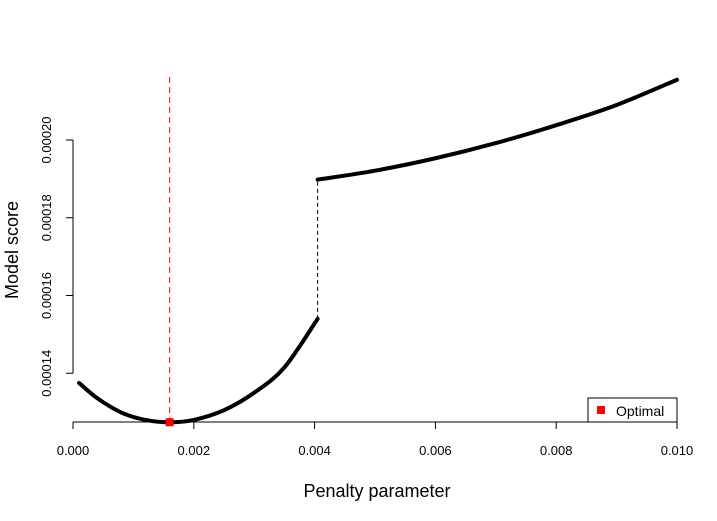  I want to click on legend-swatch, so click(601, 410).